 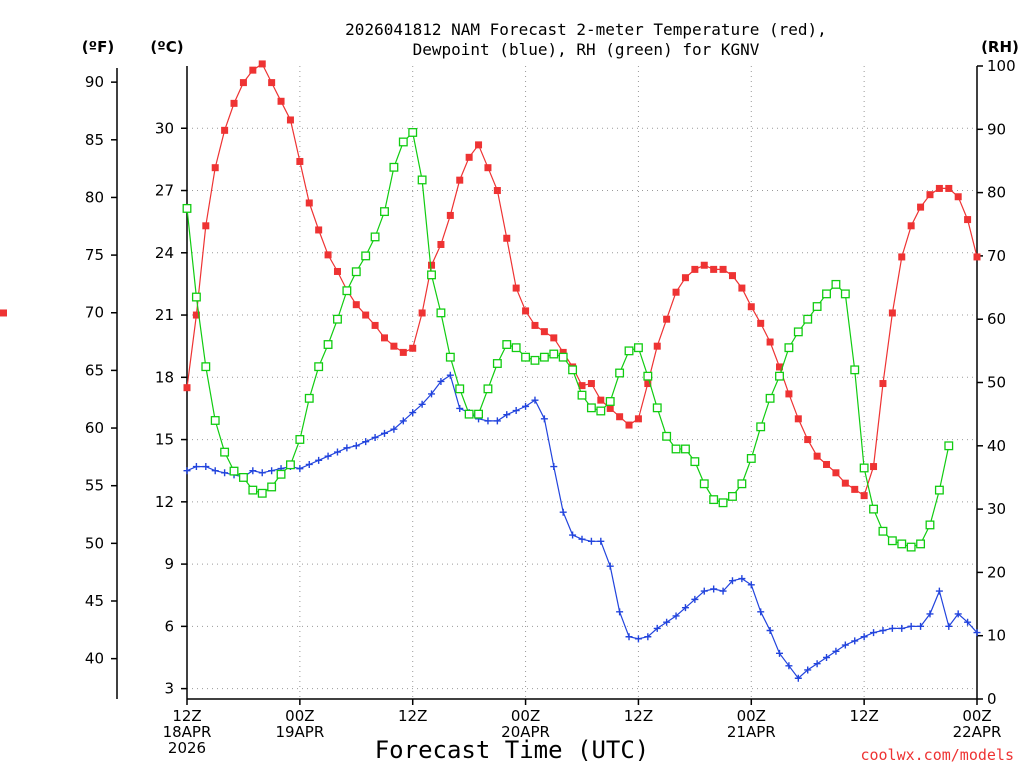 What do you see at coordinates (94, 197) in the screenshot?
I see `fahrenheit-tick-label: 80` at bounding box center [94, 197].